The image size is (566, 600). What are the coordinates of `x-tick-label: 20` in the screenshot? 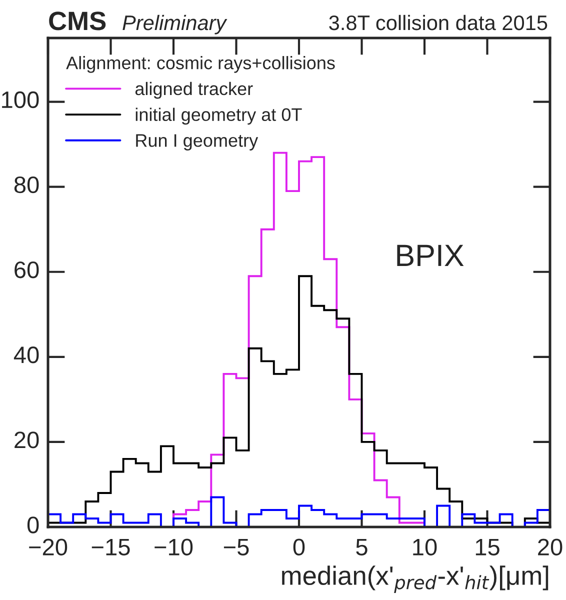 It's located at (550, 547).